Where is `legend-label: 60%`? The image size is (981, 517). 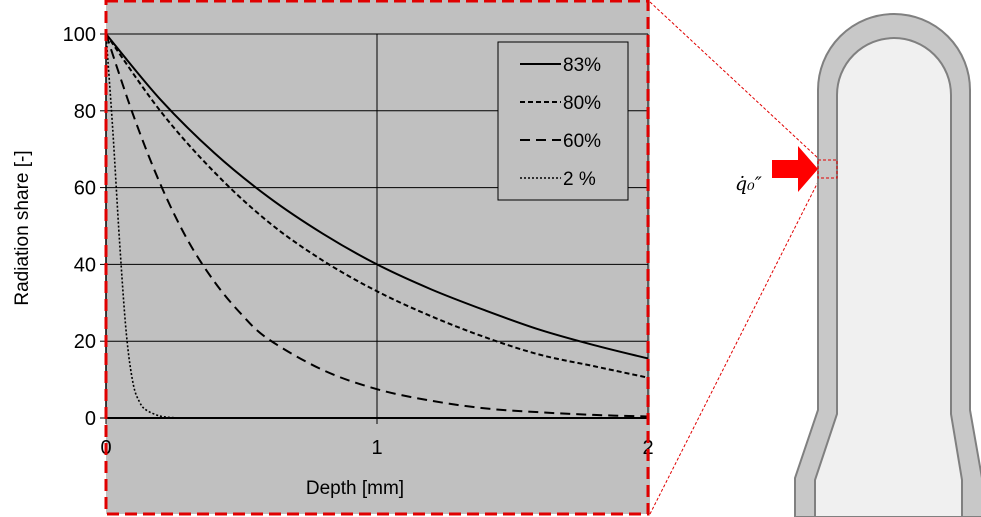
legend-label: 60% is located at coordinates (582, 141).